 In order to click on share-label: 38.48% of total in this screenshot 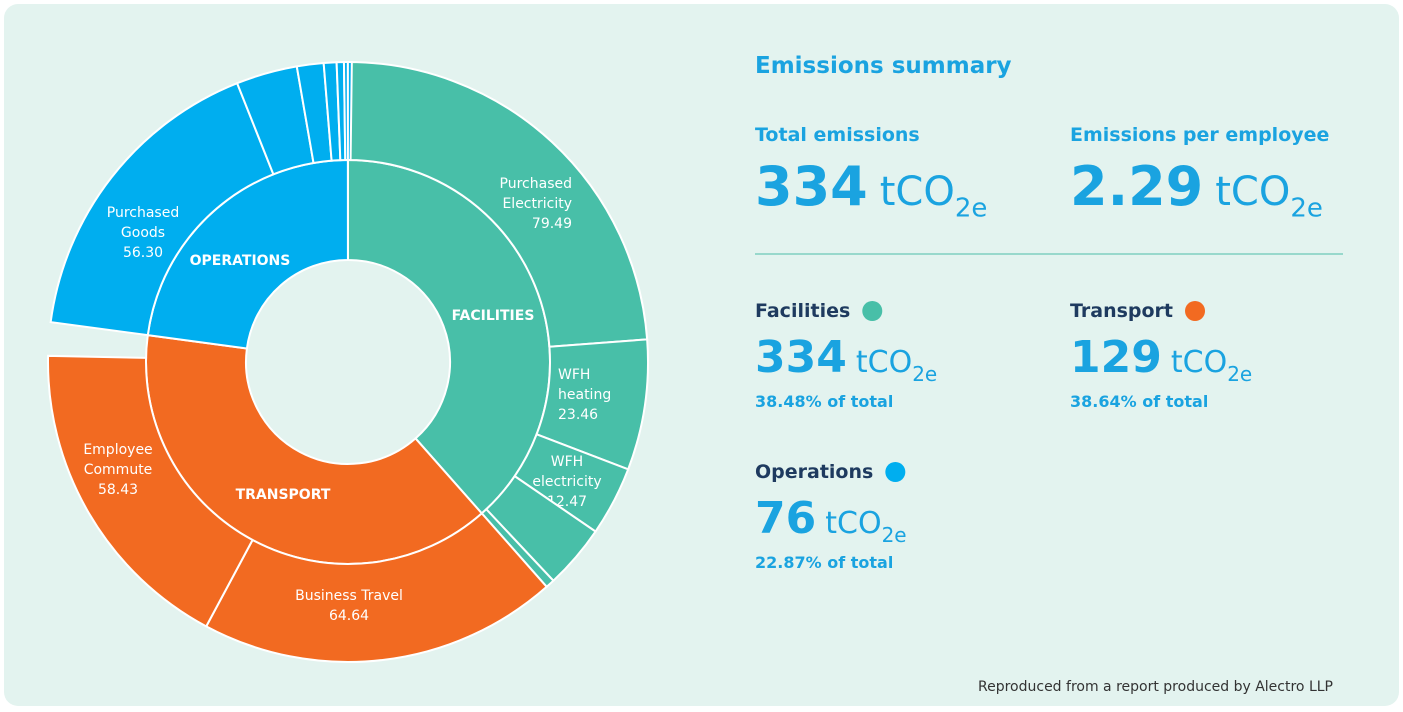, I will do `click(824, 401)`.